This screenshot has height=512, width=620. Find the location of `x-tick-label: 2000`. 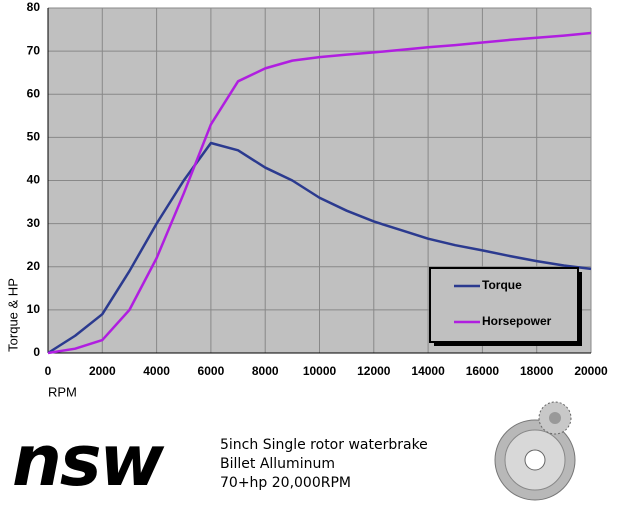

x-tick-label: 2000 is located at coordinates (102, 371).